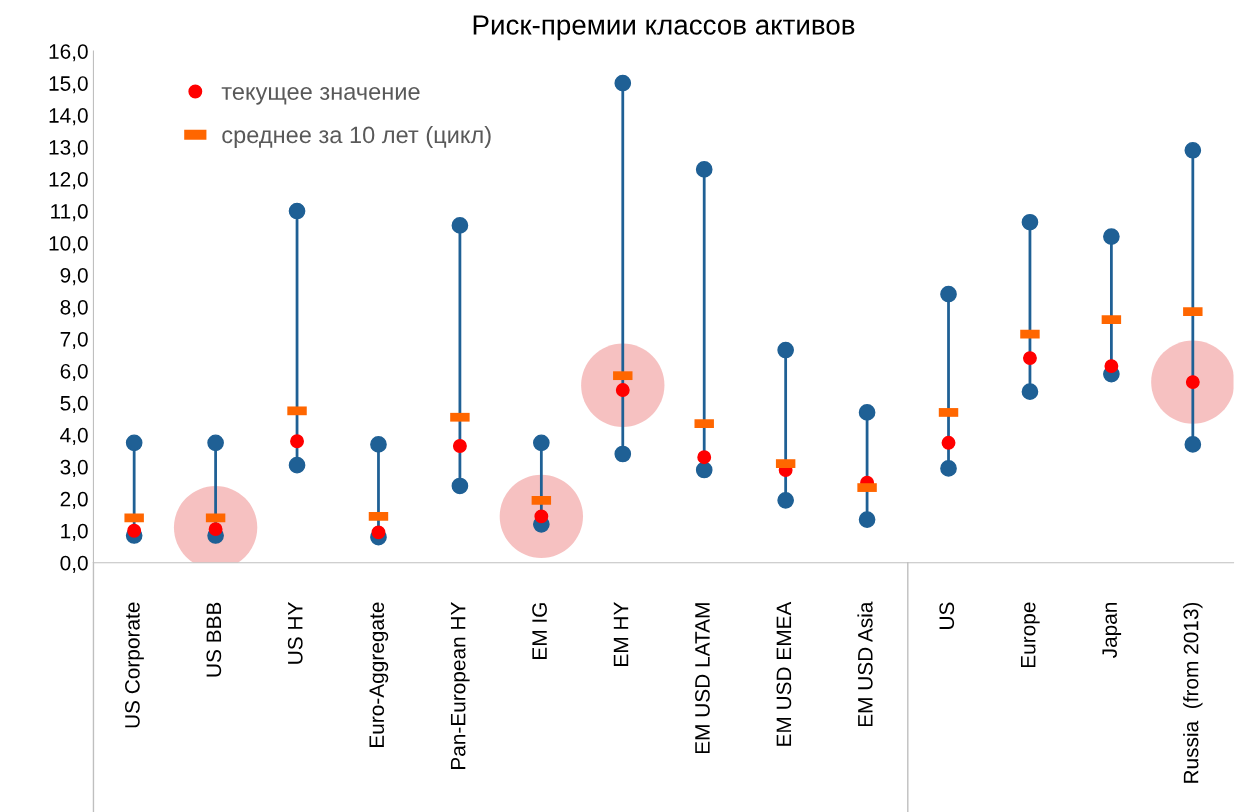 The width and height of the screenshot is (1246, 812). What do you see at coordinates (379, 674) in the screenshot?
I see `x-tick-label: Euro-Aggregate` at bounding box center [379, 674].